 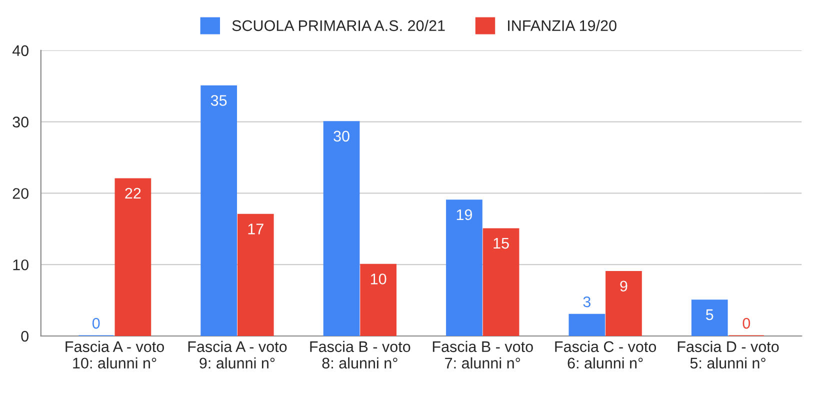 What do you see at coordinates (24, 336) in the screenshot?
I see `y-tick-label: 0` at bounding box center [24, 336].